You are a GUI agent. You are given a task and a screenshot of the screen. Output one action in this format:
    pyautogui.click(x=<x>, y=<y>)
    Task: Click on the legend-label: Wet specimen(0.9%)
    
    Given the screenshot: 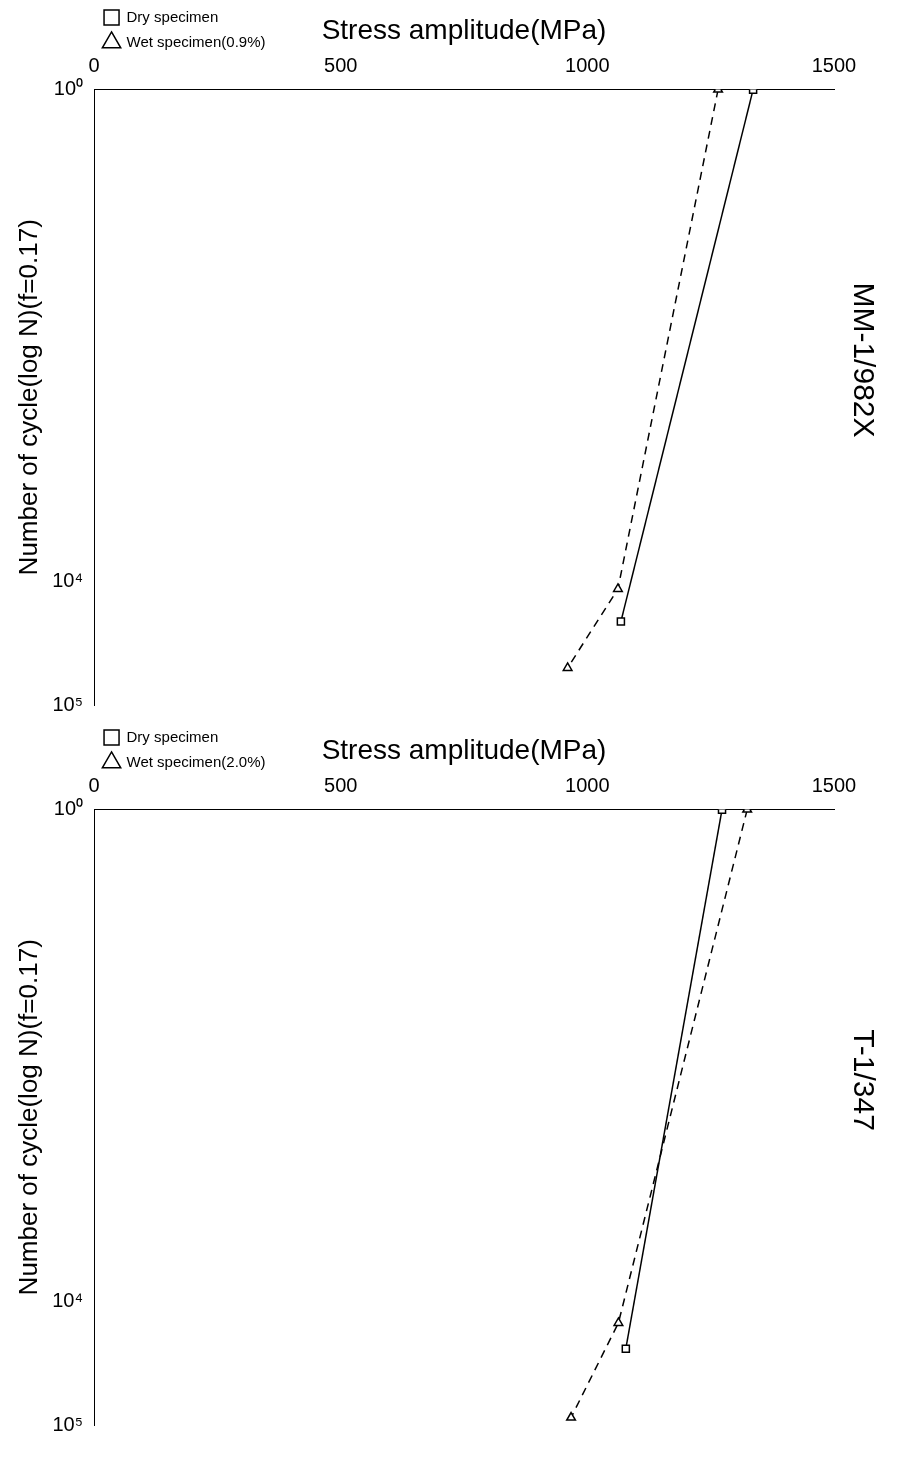 What is the action you would take?
    pyautogui.click(x=196, y=41)
    